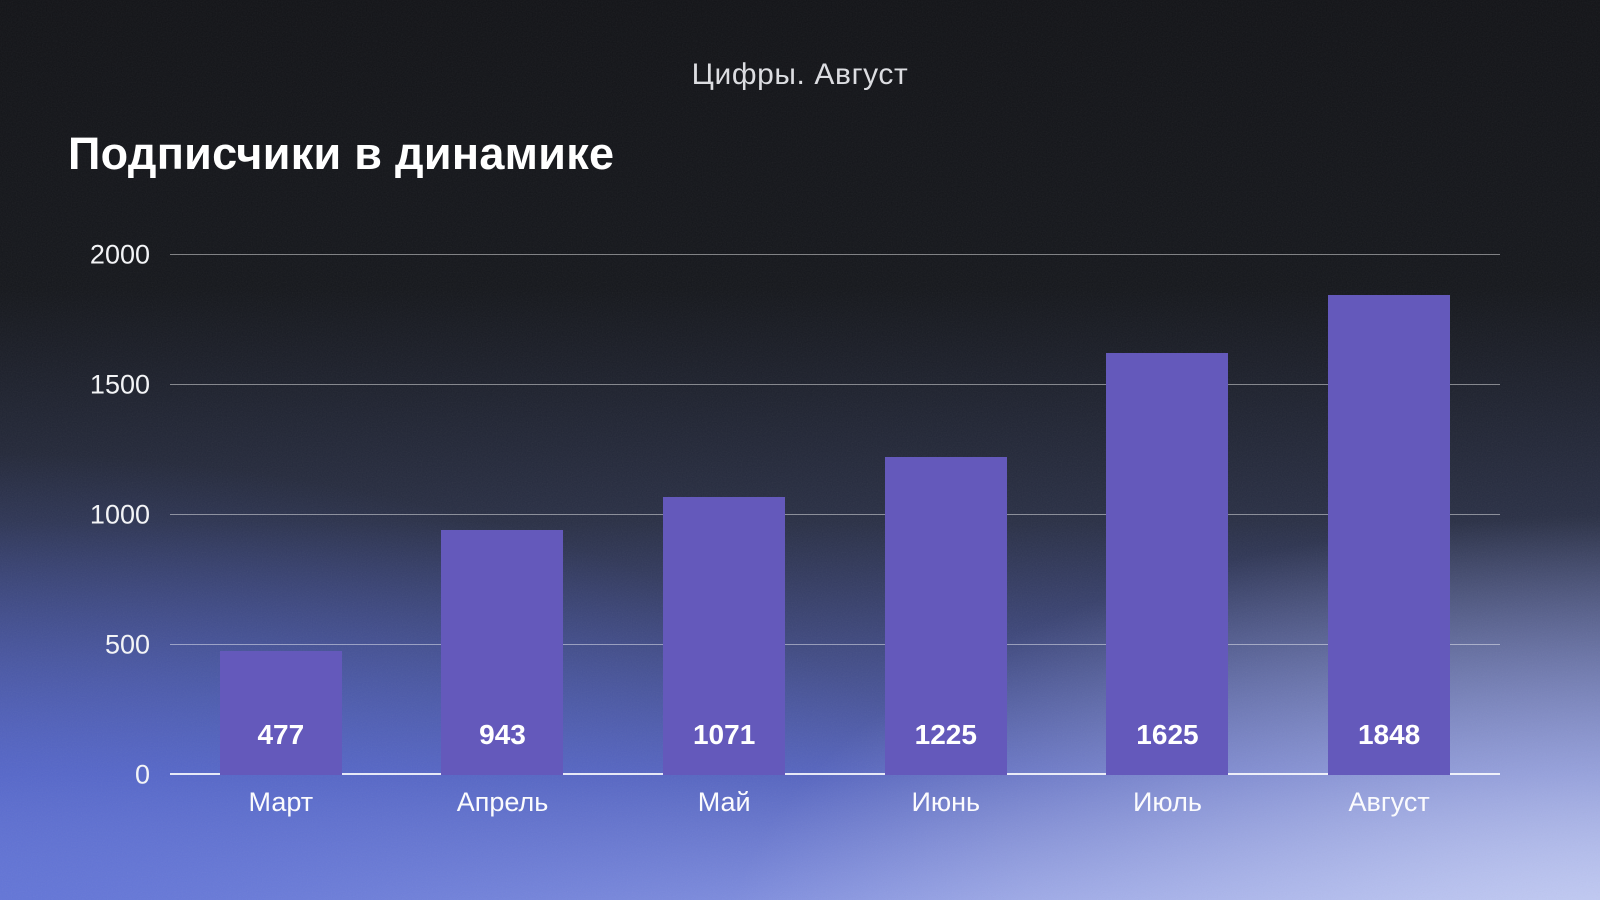 This screenshot has height=900, width=1600. I want to click on bar-value-label: 1225, so click(945, 734).